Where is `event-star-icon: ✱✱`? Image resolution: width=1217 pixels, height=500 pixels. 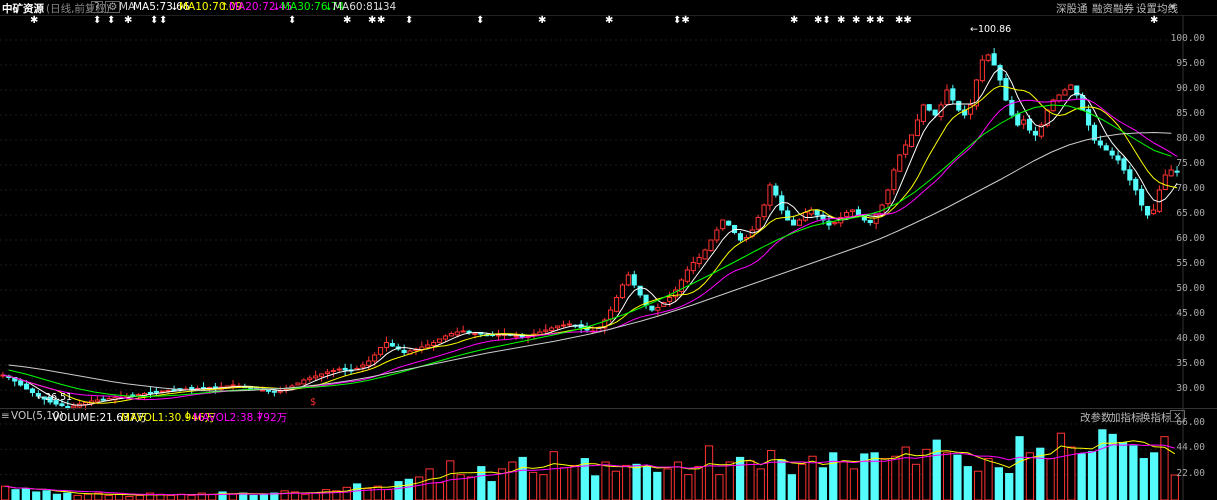
event-star-icon: ✱✱ is located at coordinates (903, 20).